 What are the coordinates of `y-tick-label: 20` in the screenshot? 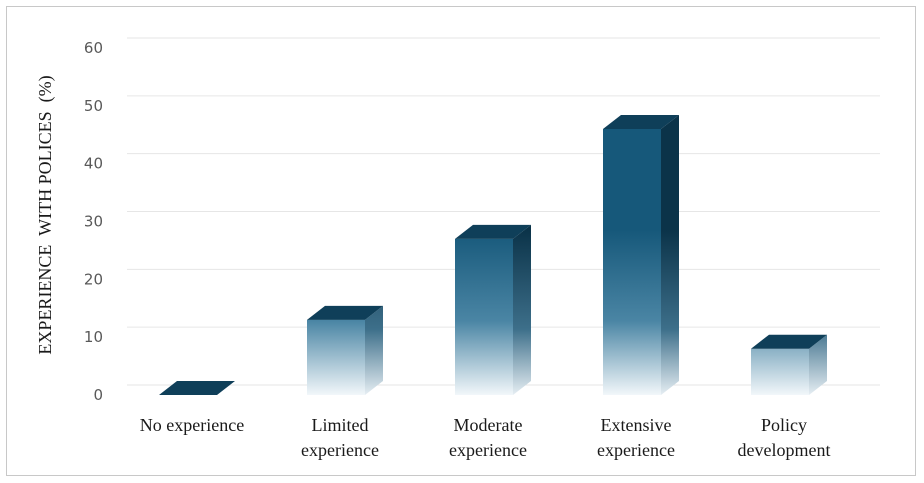 It's located at (93, 279).